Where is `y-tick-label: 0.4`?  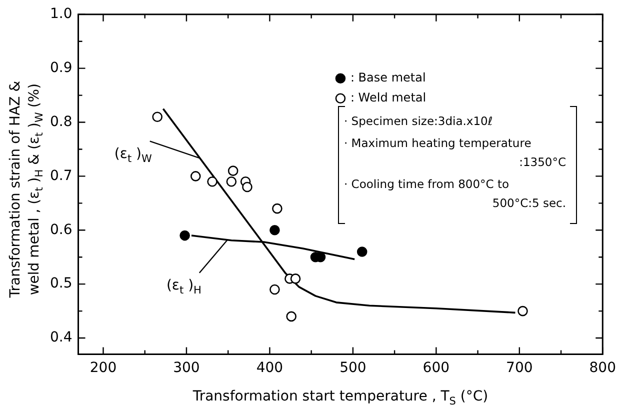
y-tick-label: 0.4 is located at coordinates (61, 338).